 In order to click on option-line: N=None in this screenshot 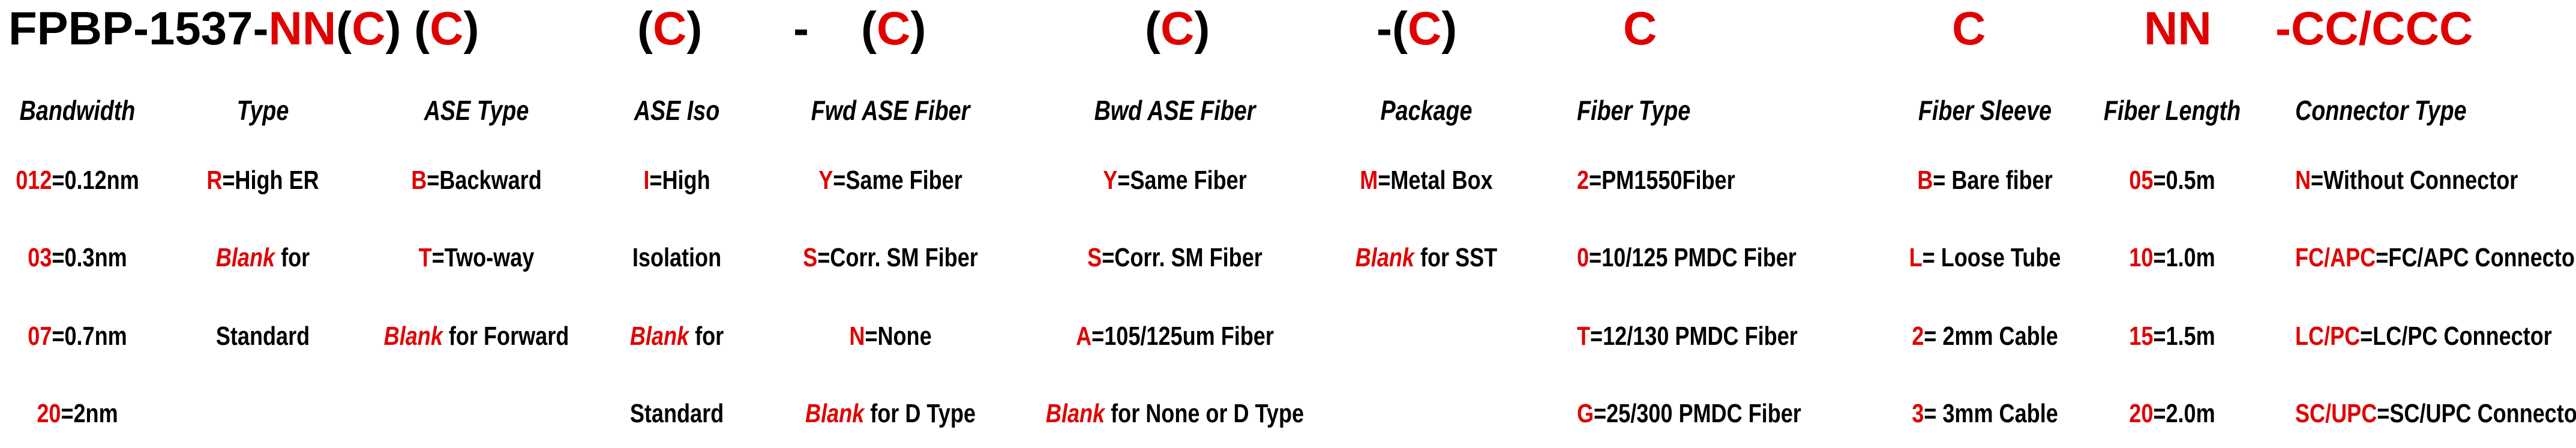, I will do `click(890, 336)`.